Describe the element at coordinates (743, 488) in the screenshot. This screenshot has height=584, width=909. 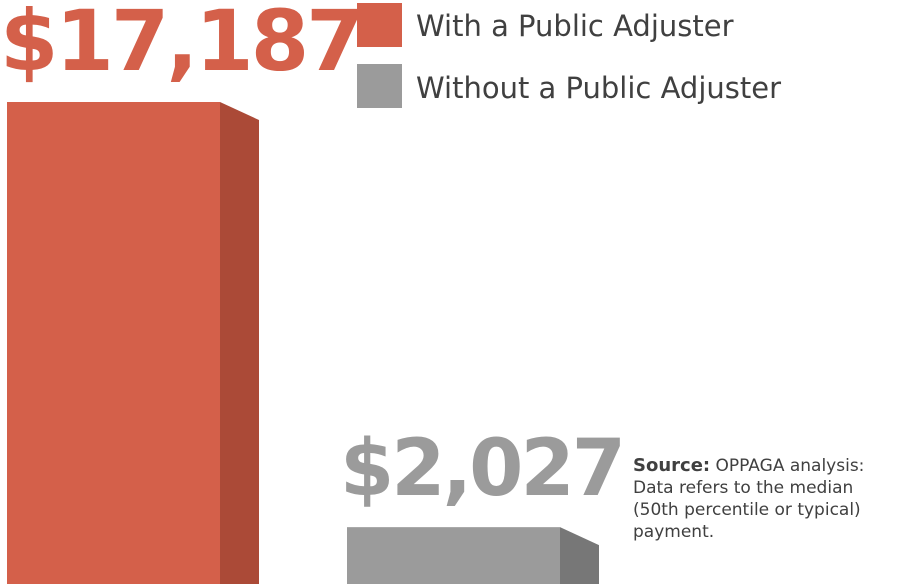
I see `source-line-1: Data refers to the median` at that location.